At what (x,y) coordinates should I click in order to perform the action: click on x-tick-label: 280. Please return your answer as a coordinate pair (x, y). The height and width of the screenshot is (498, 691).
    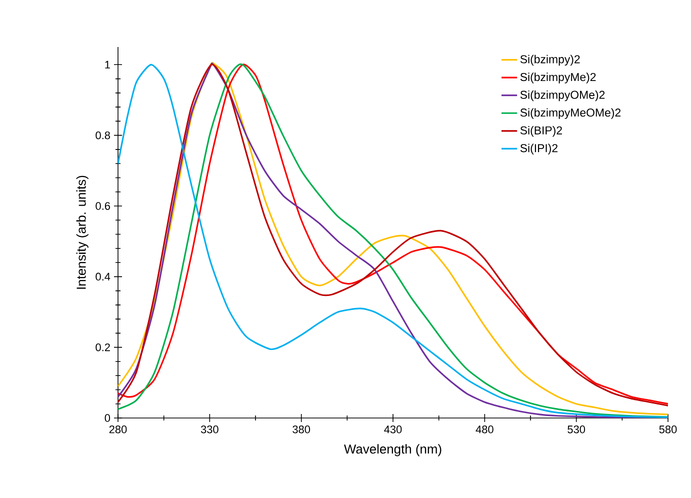
    Looking at the image, I should click on (118, 430).